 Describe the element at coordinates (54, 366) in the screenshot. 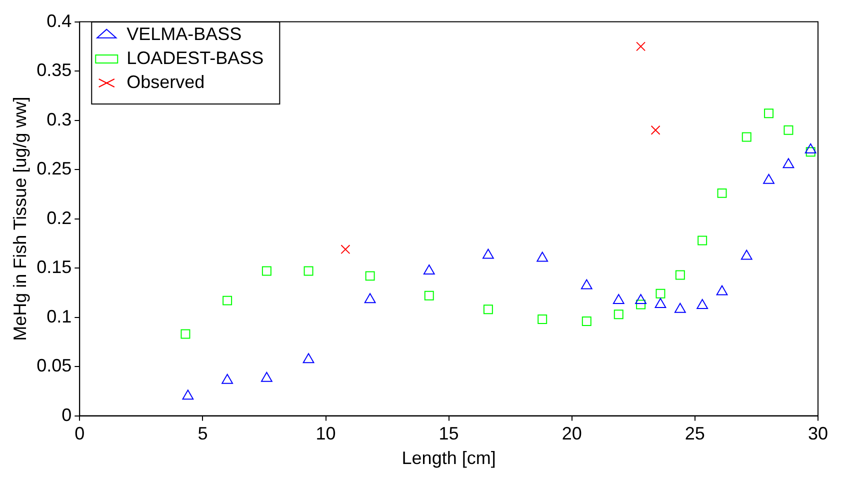

I see `y-tick-label: 0.05` at that location.